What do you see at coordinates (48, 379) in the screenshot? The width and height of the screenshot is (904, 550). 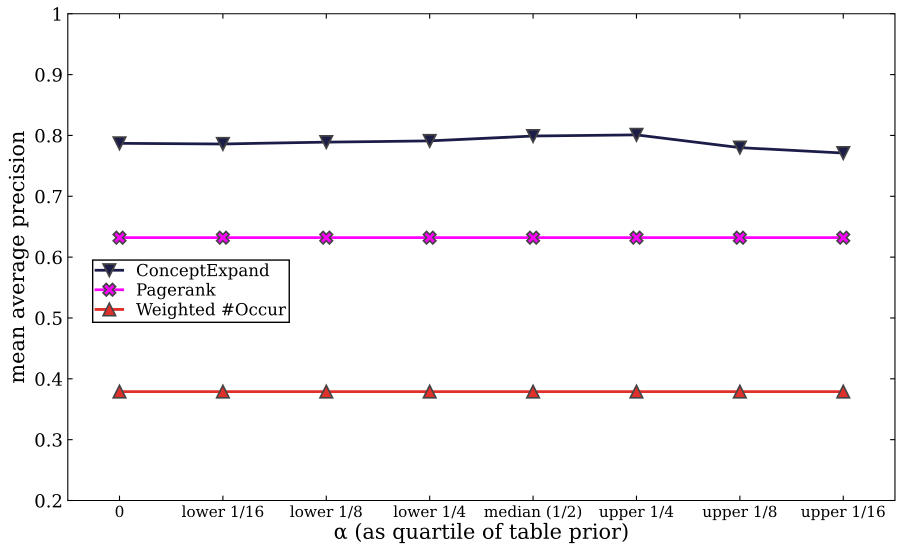 I see `y-tick-label: 0.4` at bounding box center [48, 379].